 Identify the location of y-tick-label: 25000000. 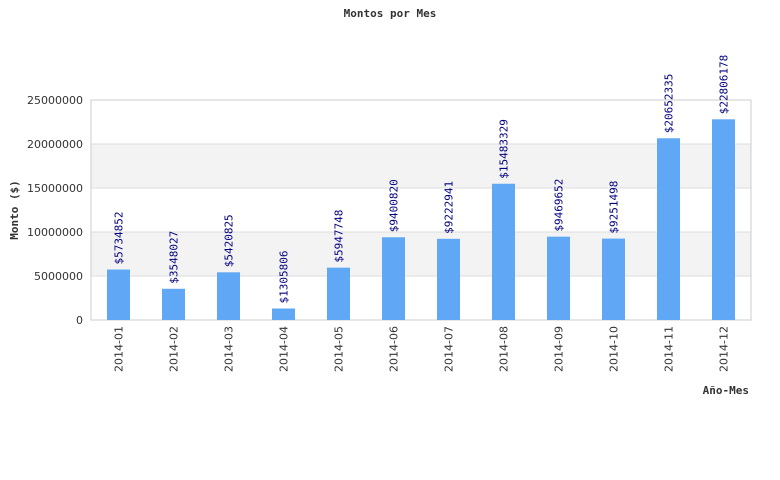
(55, 100).